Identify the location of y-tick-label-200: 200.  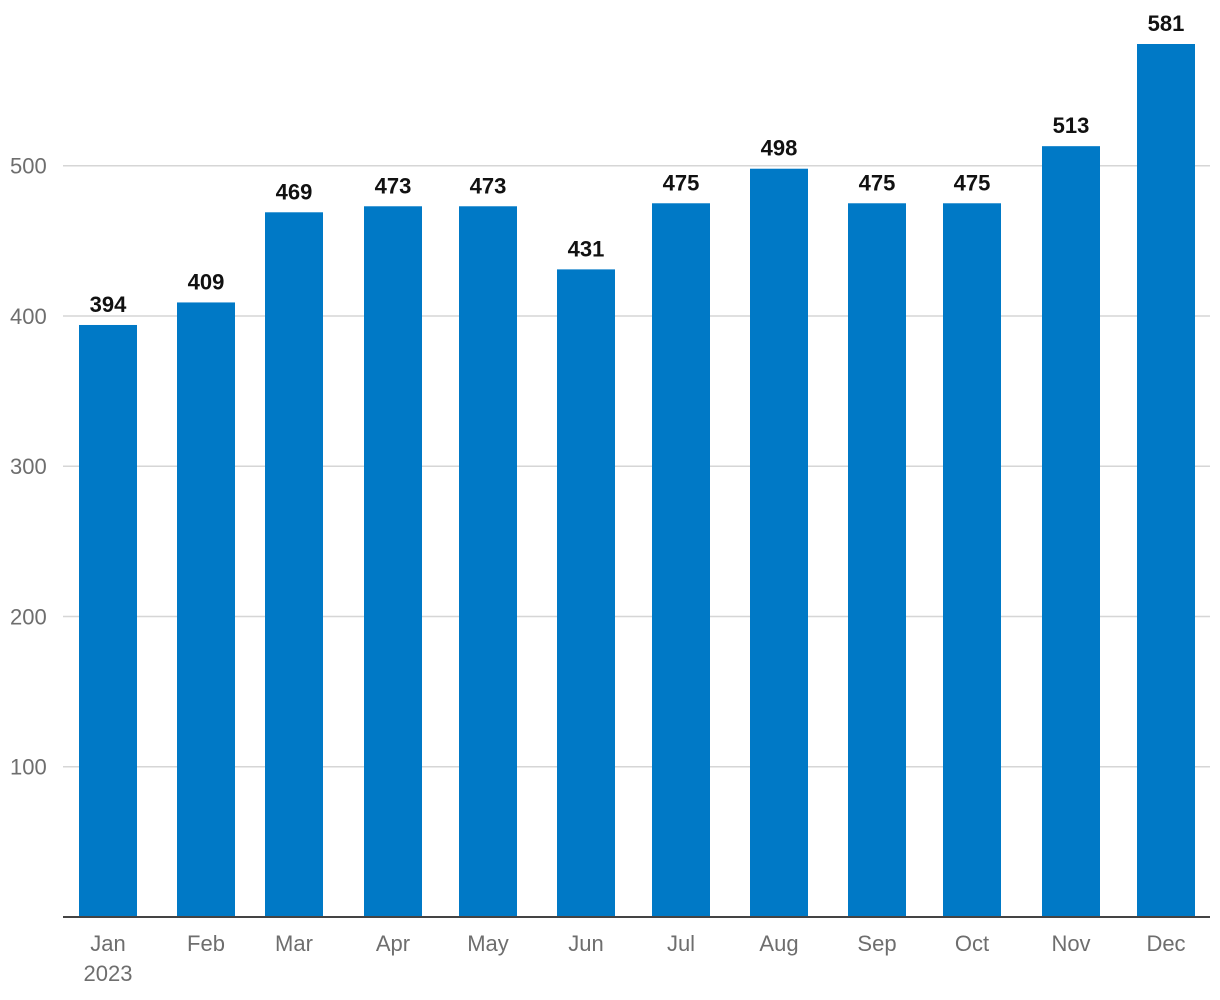
(28, 616).